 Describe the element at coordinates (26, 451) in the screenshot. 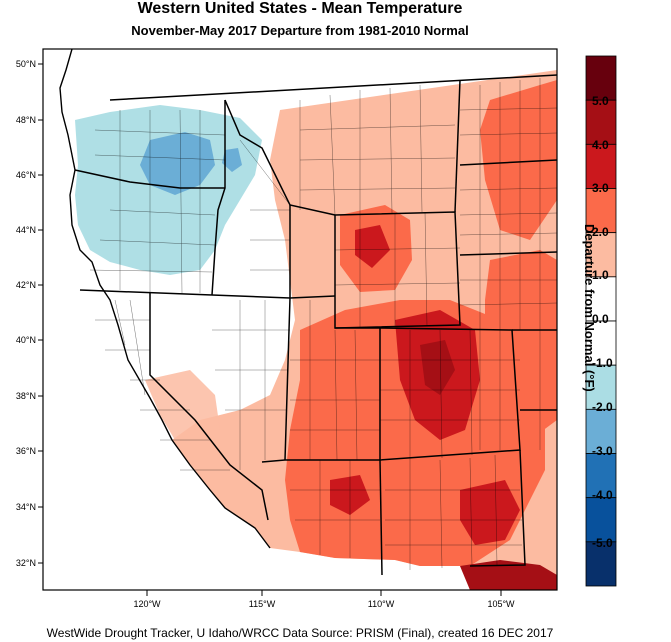

I see `lat-label: 36°N` at that location.